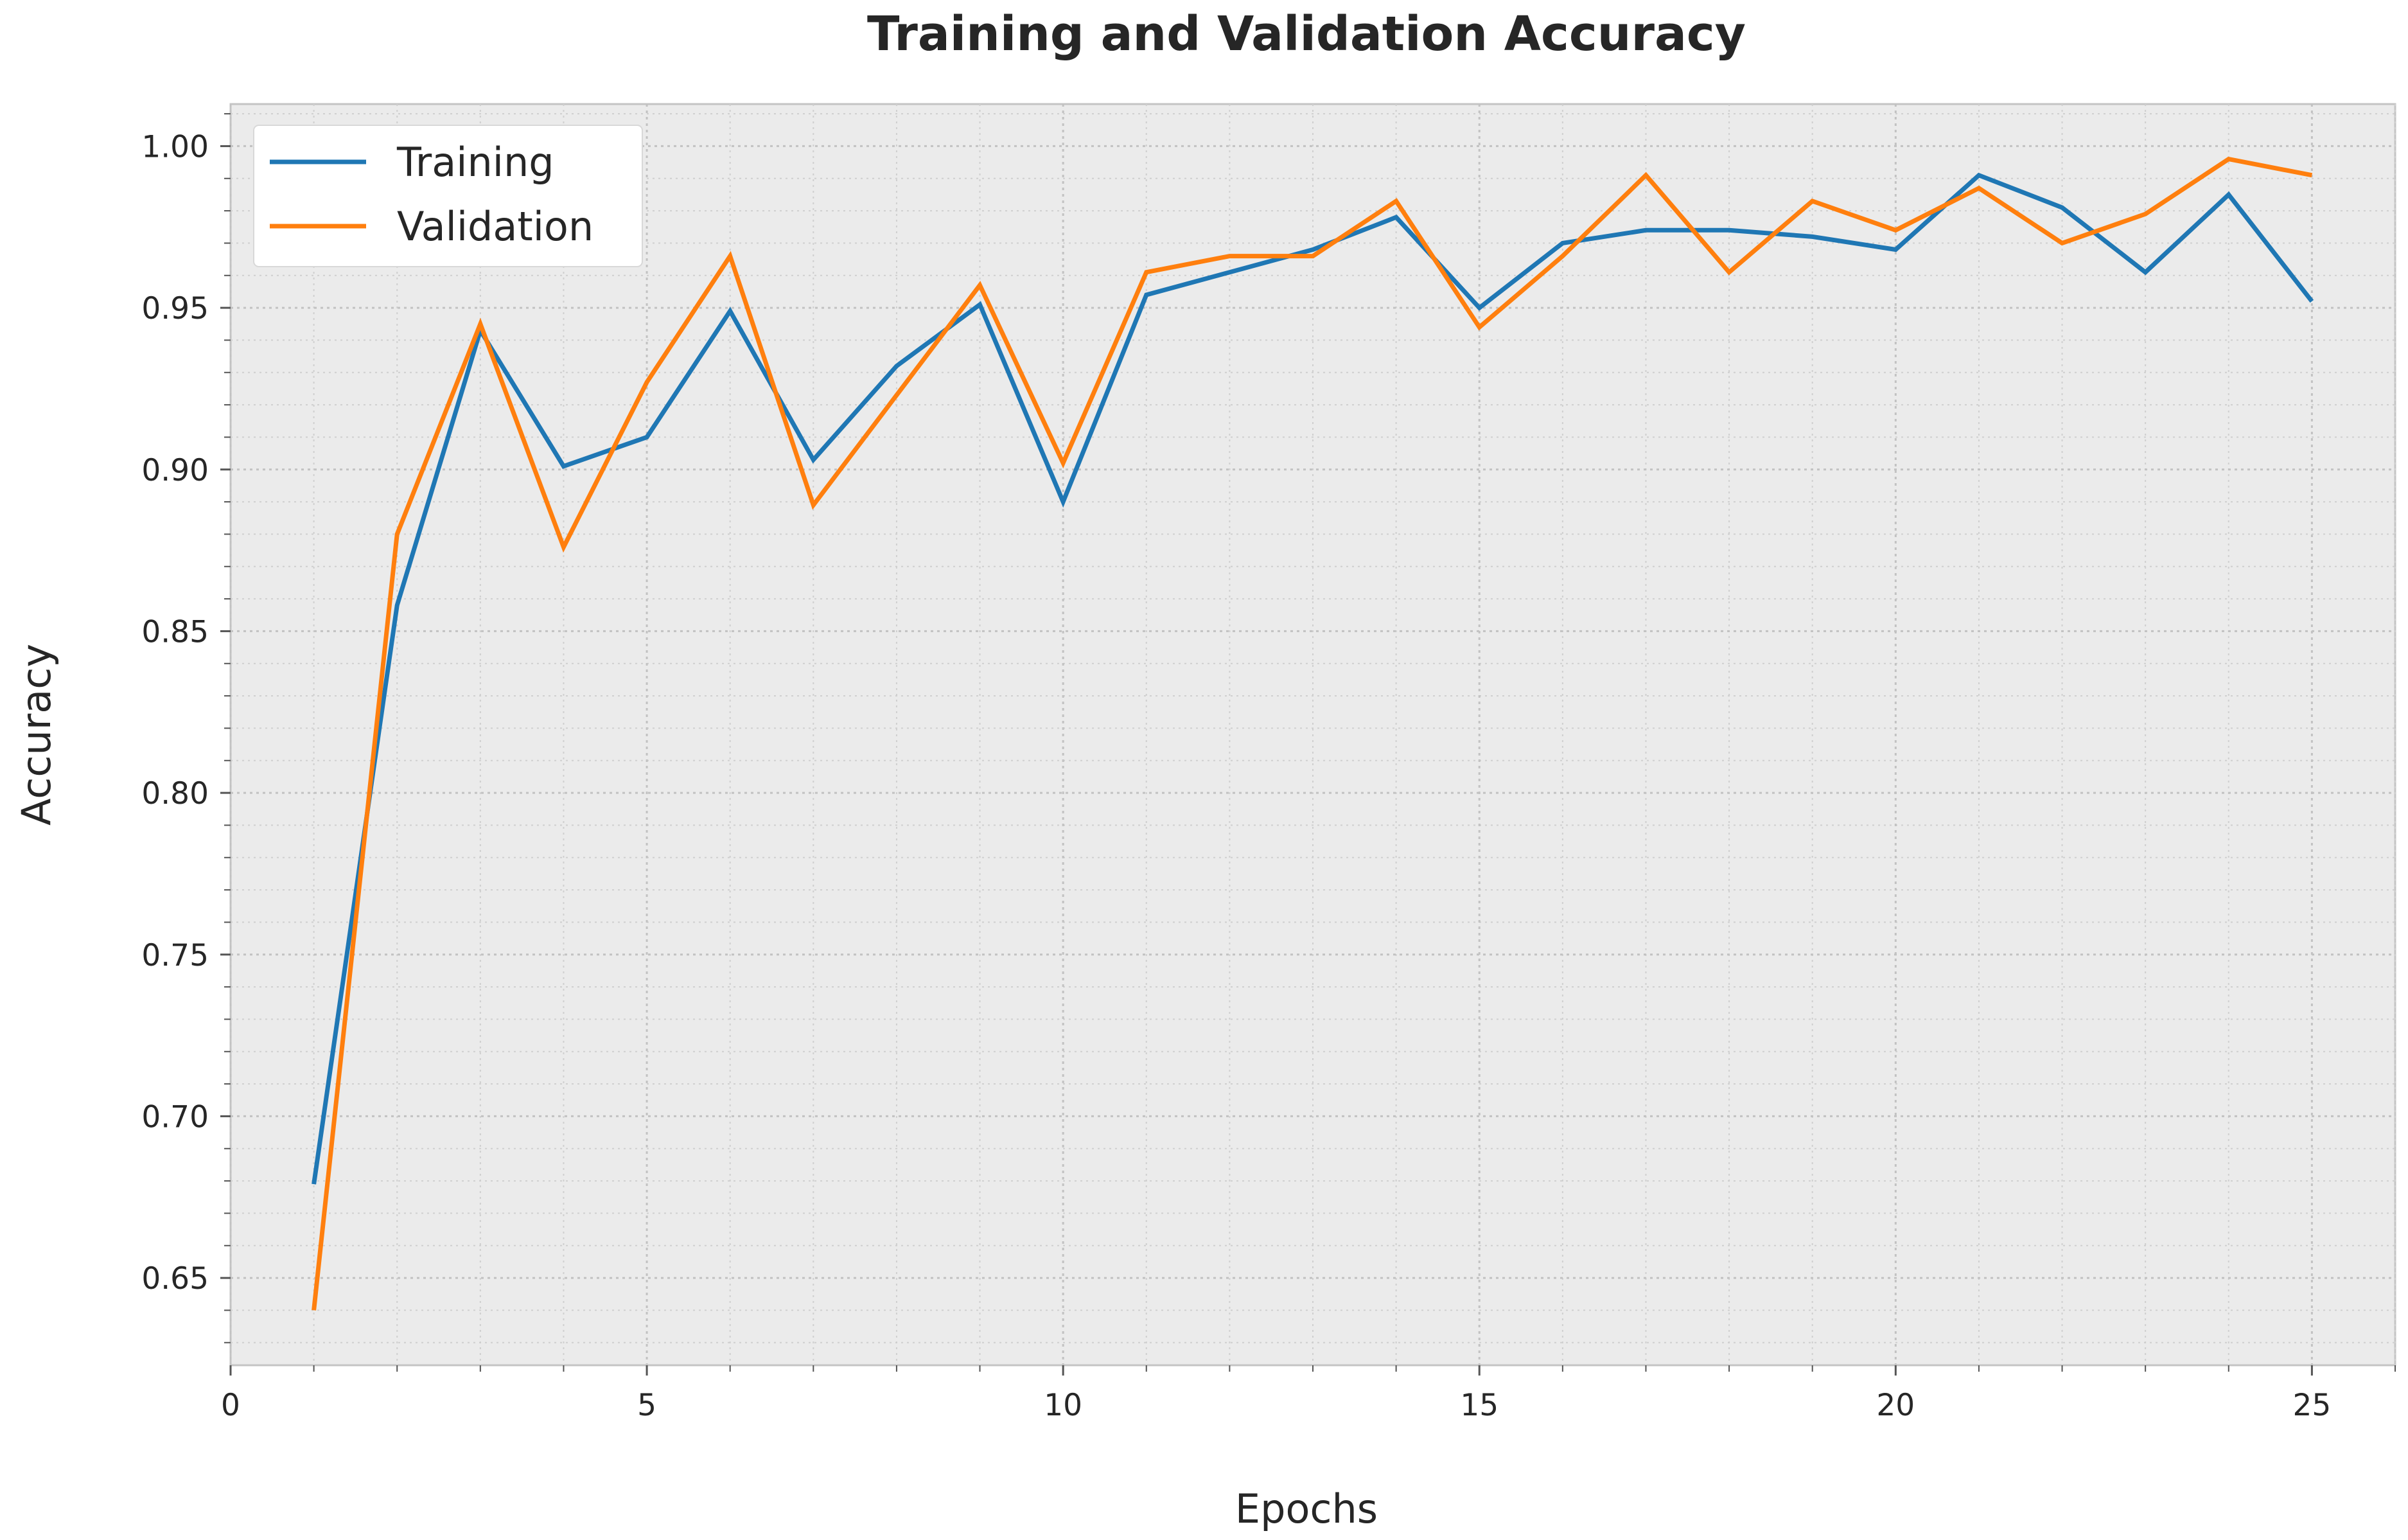  I want to click on x-axis-label: Epochs, so click(1306, 1508).